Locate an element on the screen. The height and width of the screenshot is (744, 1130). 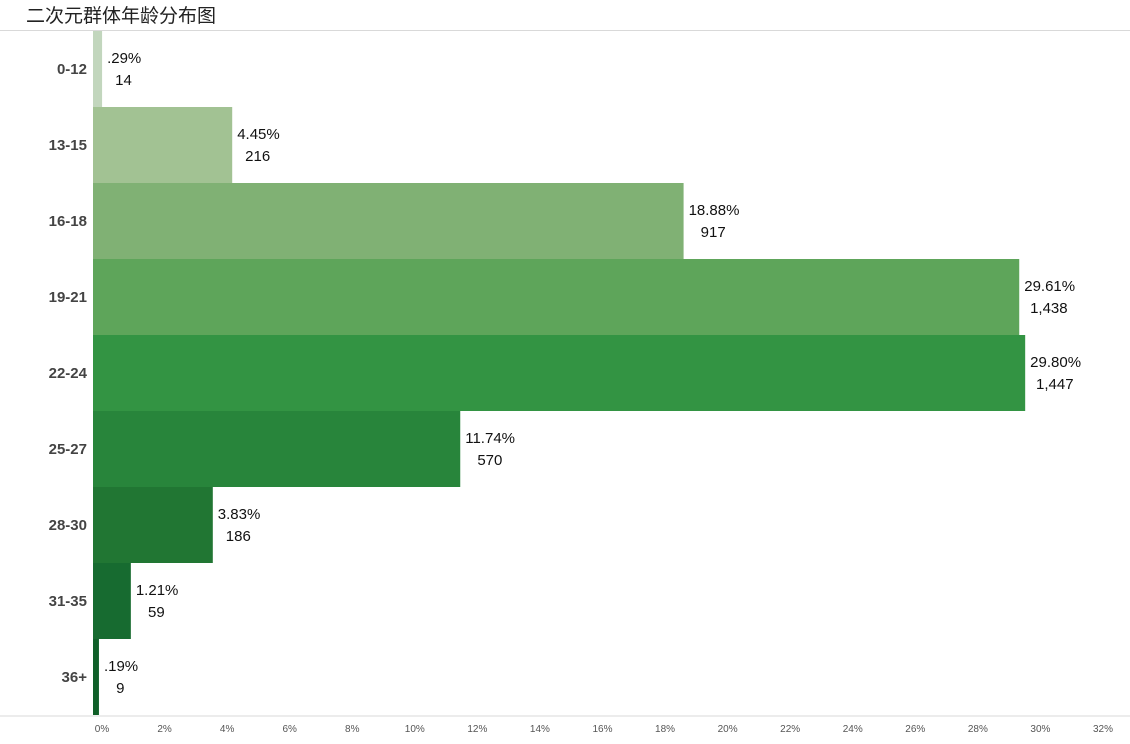
category-label-4: 22-24 is located at coordinates (68, 373).